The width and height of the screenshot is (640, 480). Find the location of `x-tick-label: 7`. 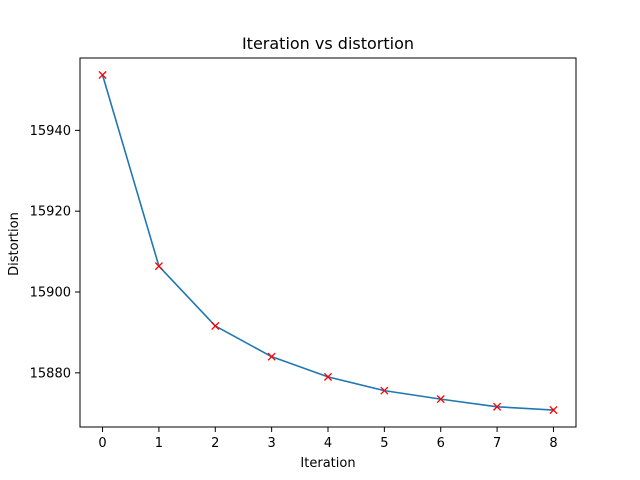

x-tick-label: 7 is located at coordinates (497, 443).